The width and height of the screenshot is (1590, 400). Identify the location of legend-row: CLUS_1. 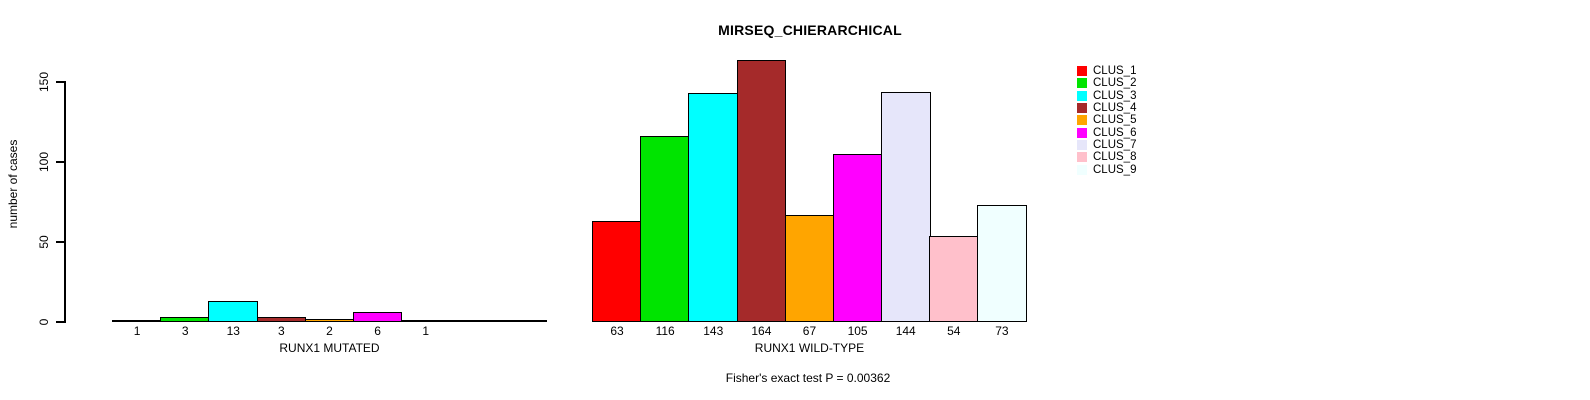
(1106, 71).